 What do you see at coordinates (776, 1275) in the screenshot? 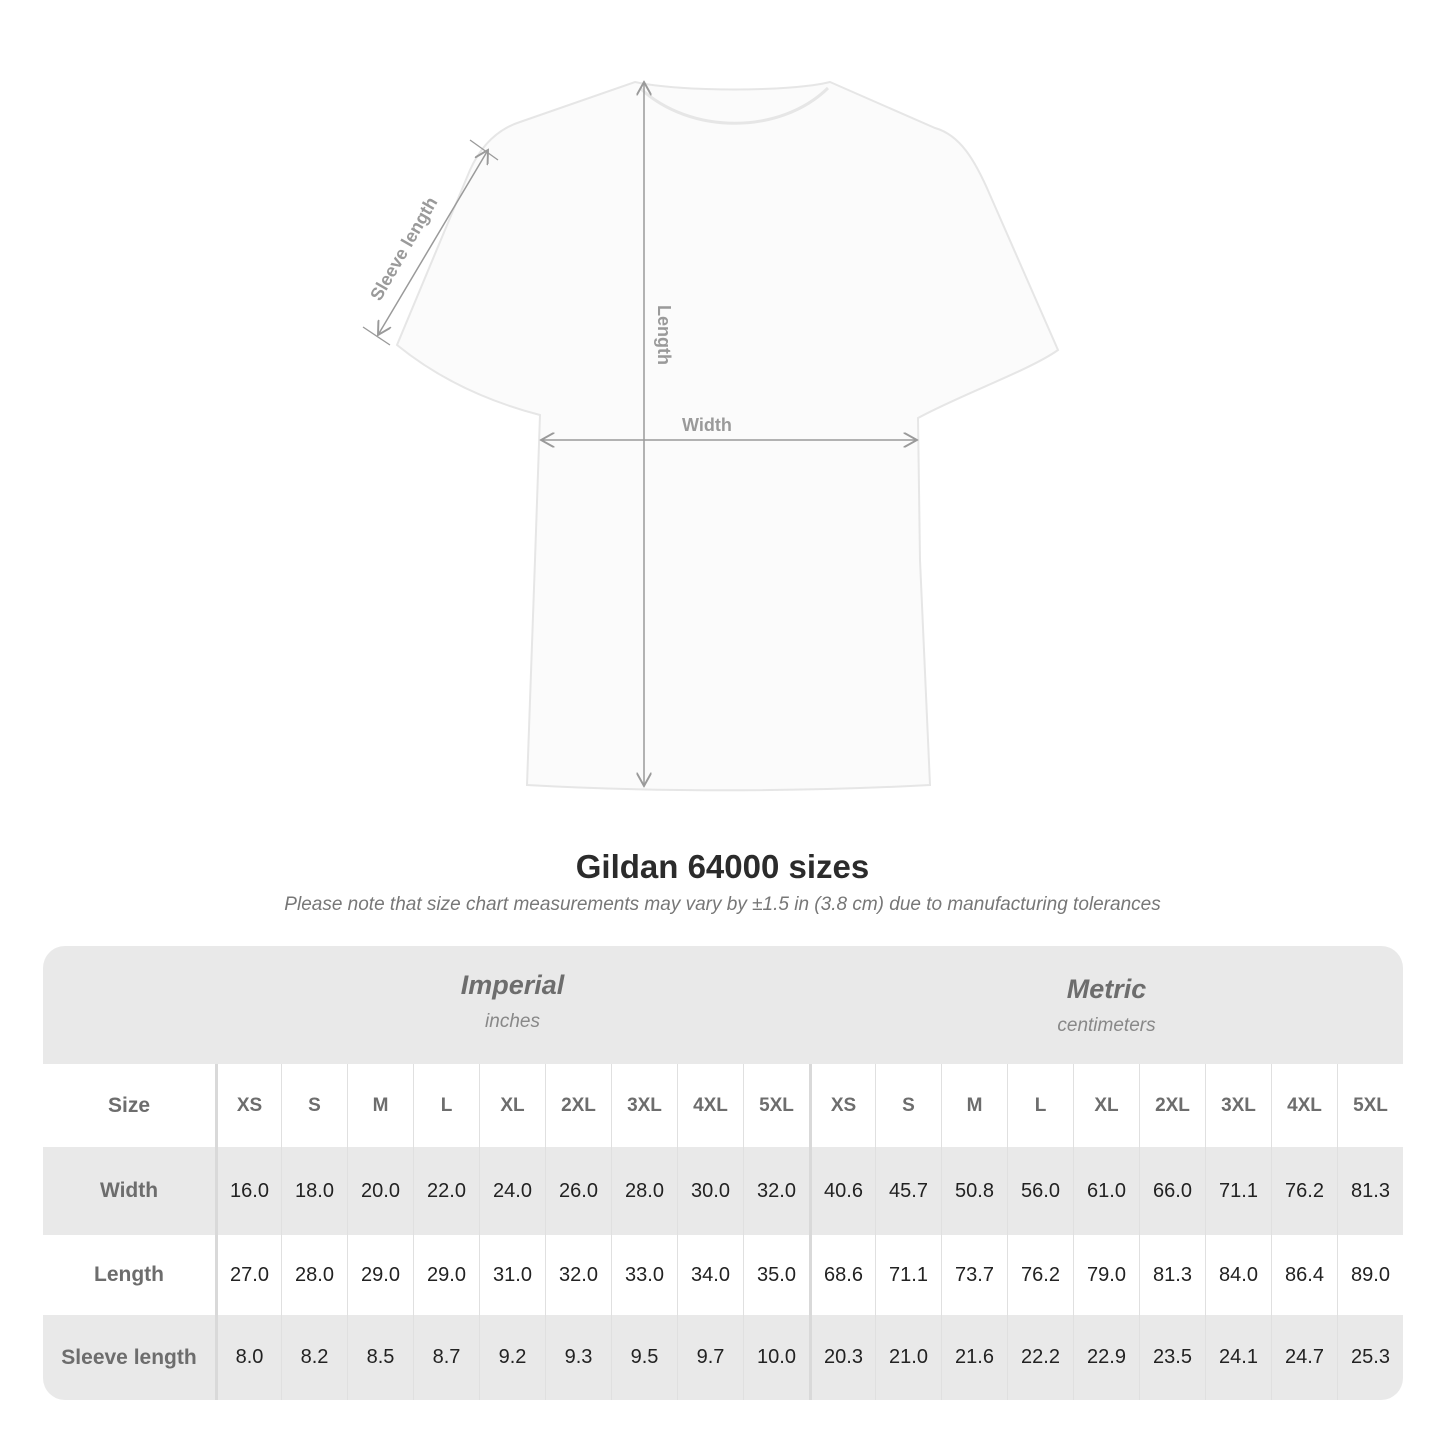
I see `value-cell-imperial: 35.0` at bounding box center [776, 1275].